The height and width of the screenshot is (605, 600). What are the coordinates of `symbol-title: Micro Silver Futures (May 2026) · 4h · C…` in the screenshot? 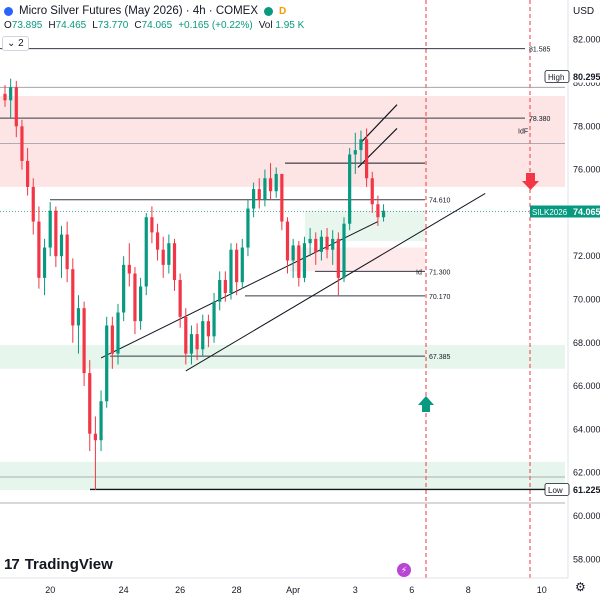 It's located at (139, 11).